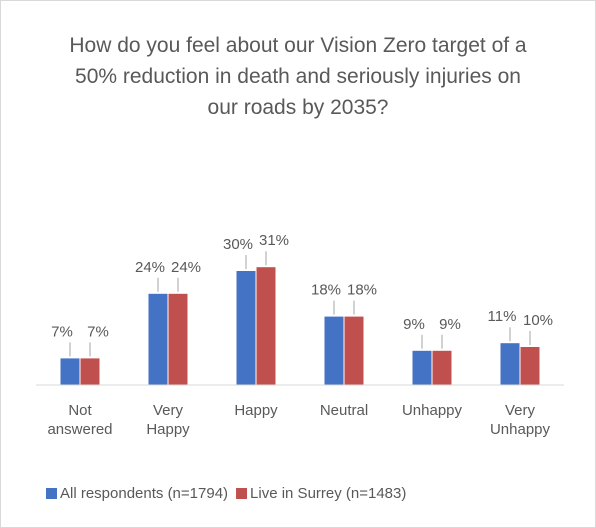 Image resolution: width=596 pixels, height=528 pixels. I want to click on data-label: 30%, so click(238, 244).